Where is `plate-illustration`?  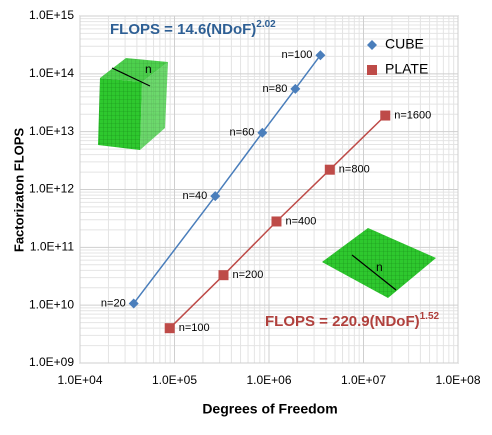 plate-illustration is located at coordinates (379, 263).